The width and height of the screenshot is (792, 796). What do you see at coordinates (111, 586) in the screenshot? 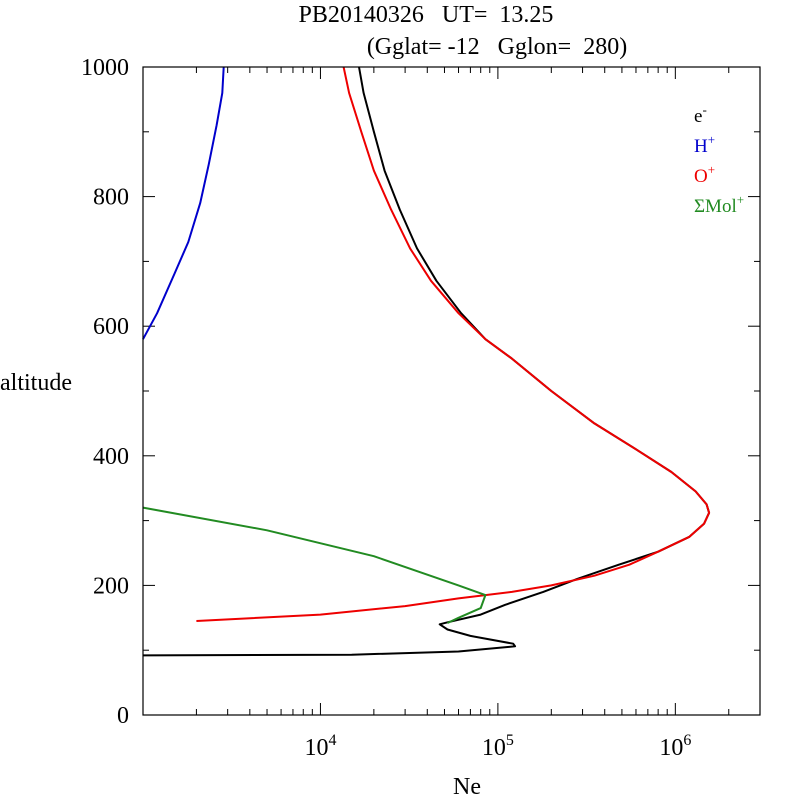
I see `y-tick-label: 200` at bounding box center [111, 586].